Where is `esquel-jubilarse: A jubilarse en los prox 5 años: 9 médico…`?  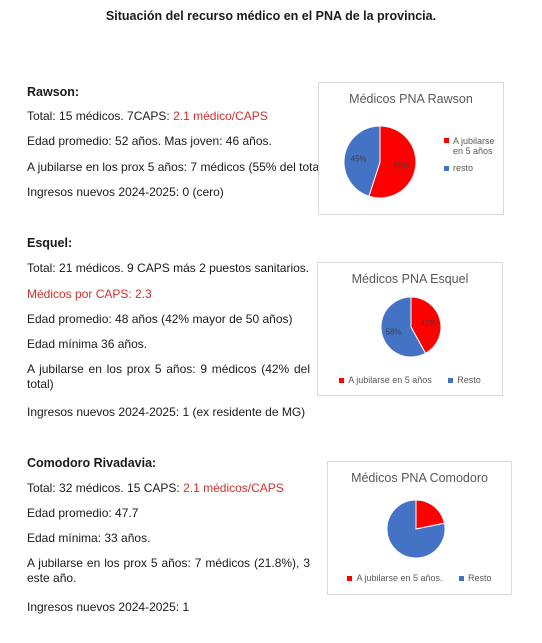 esquel-jubilarse: A jubilarse en los prox 5 años: 9 médico… is located at coordinates (168, 376).